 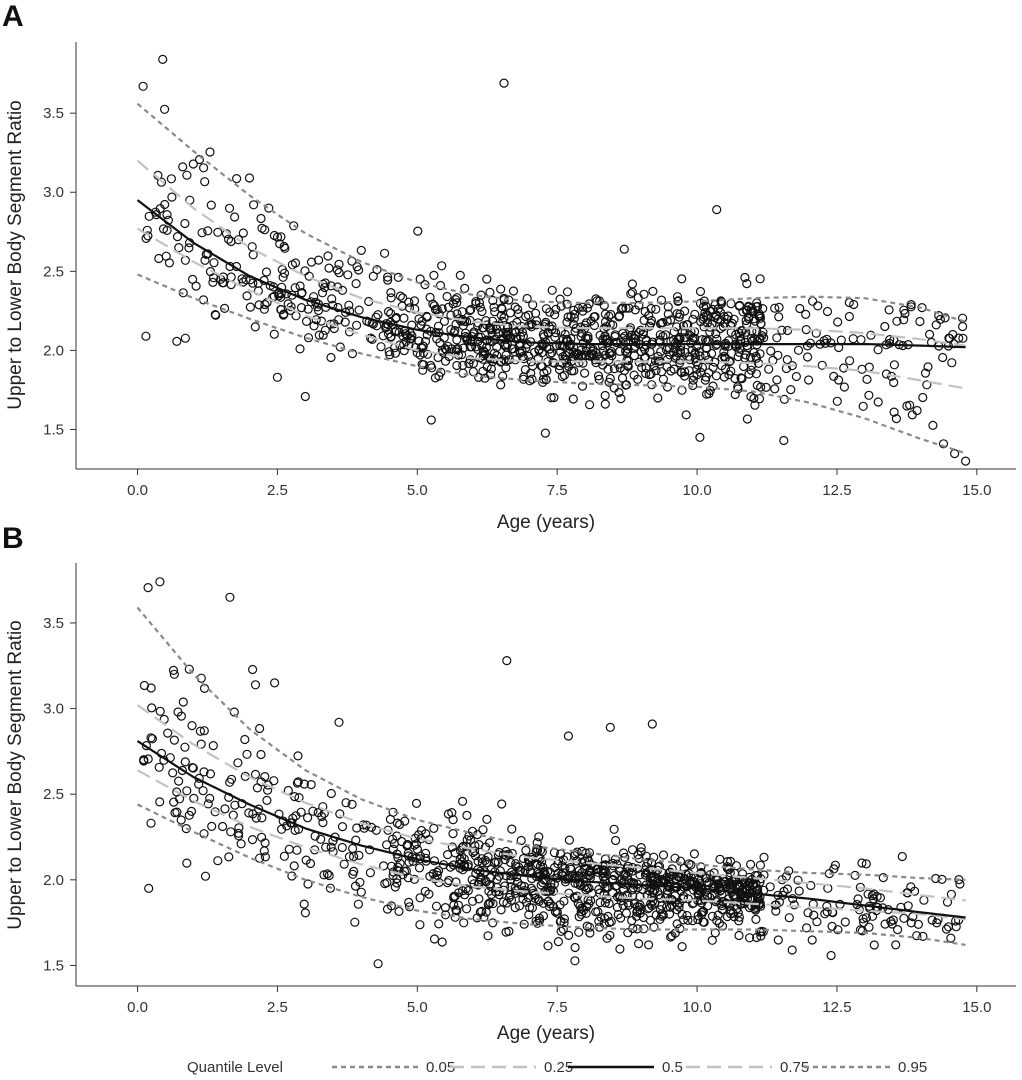 What do you see at coordinates (13, 16) in the screenshot?
I see `panel-a-letter: A` at bounding box center [13, 16].